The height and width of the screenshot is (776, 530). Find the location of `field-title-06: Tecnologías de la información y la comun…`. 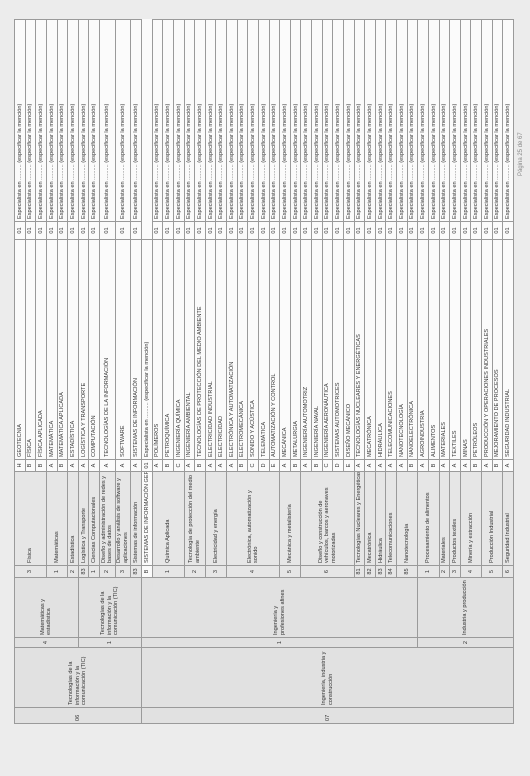

field-title-06: Tecnologías de la información y la comun… is located at coordinates (78, 677).